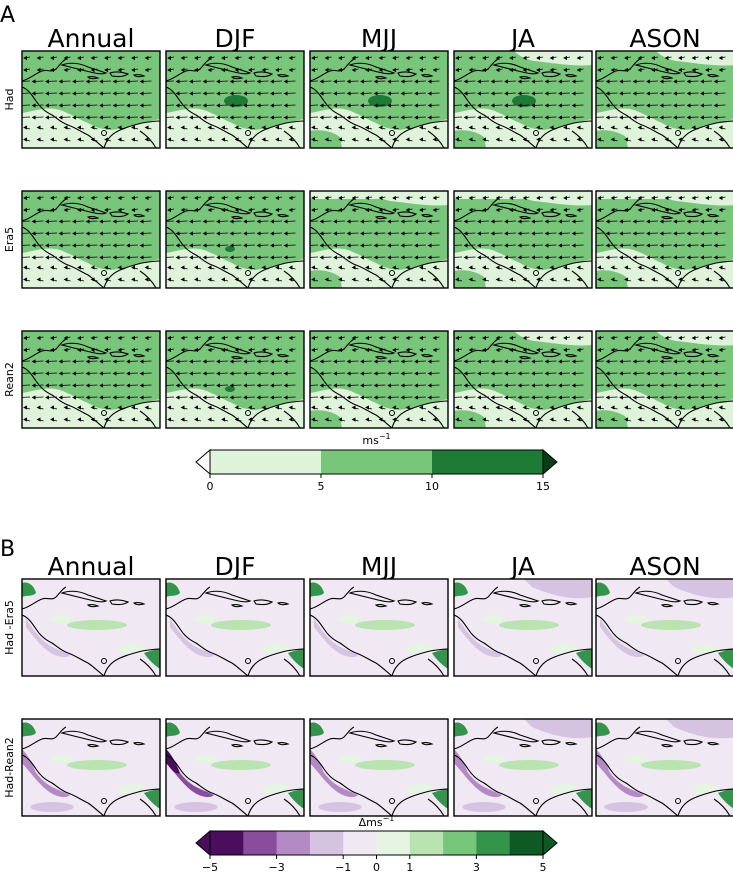 Image resolution: width=733 pixels, height=877 pixels. I want to click on colorbar-frame, so click(376, 462).